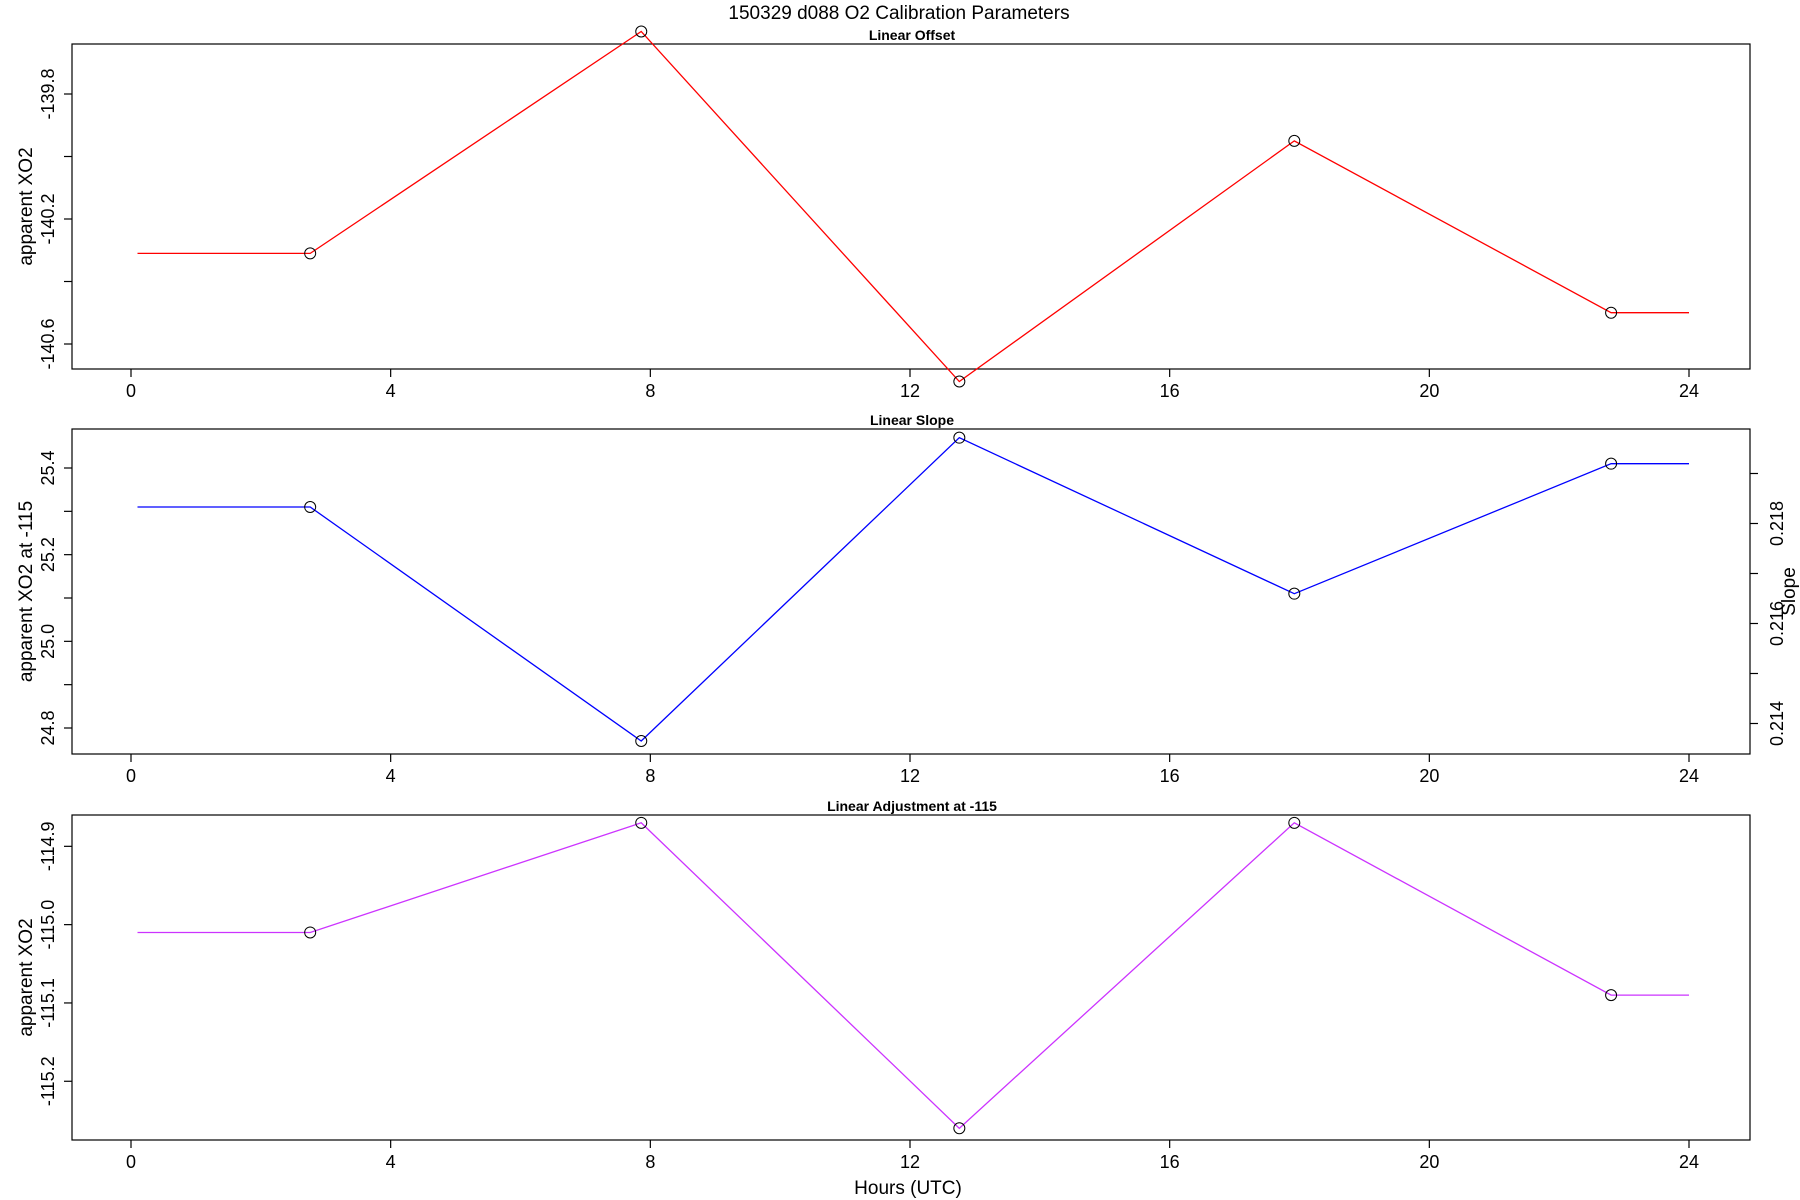 The image size is (1800, 1200). Describe the element at coordinates (1777, 623) in the screenshot. I see `linear-slope-y2-tick-label: 0.216` at that location.